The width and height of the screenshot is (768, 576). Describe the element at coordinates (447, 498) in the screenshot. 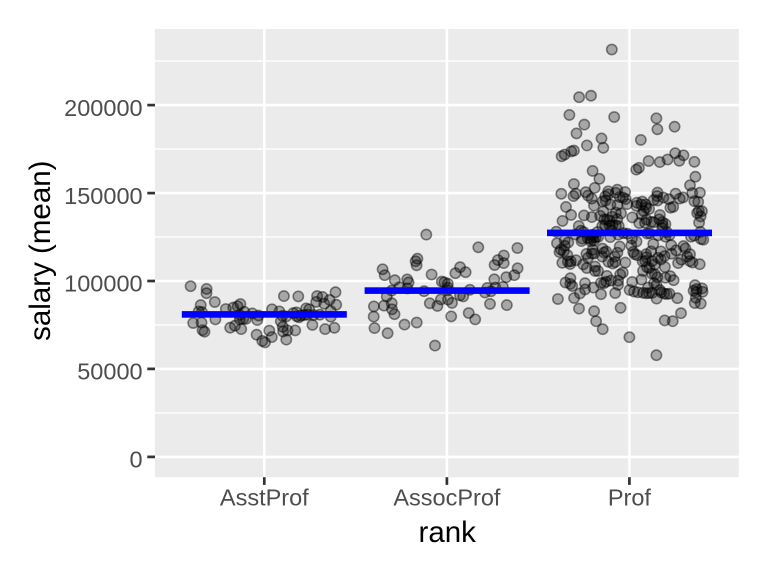

I see `svg-text: AssocProf` at that location.